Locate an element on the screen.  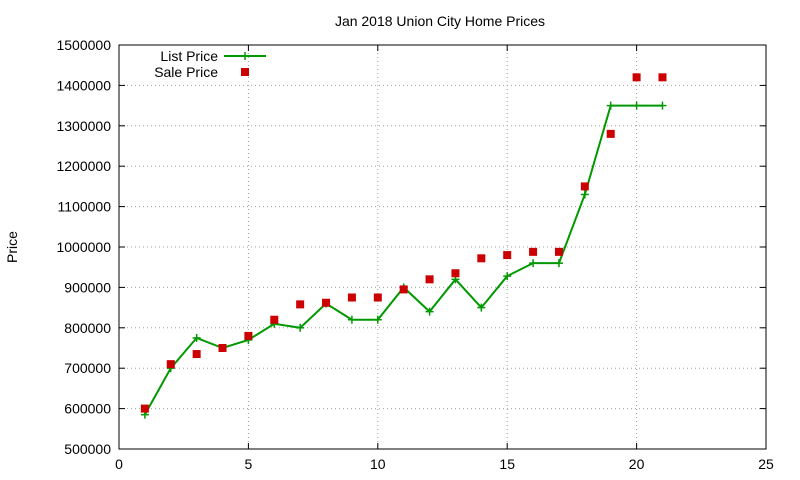
y-axis-label: Price is located at coordinates (12, 247).